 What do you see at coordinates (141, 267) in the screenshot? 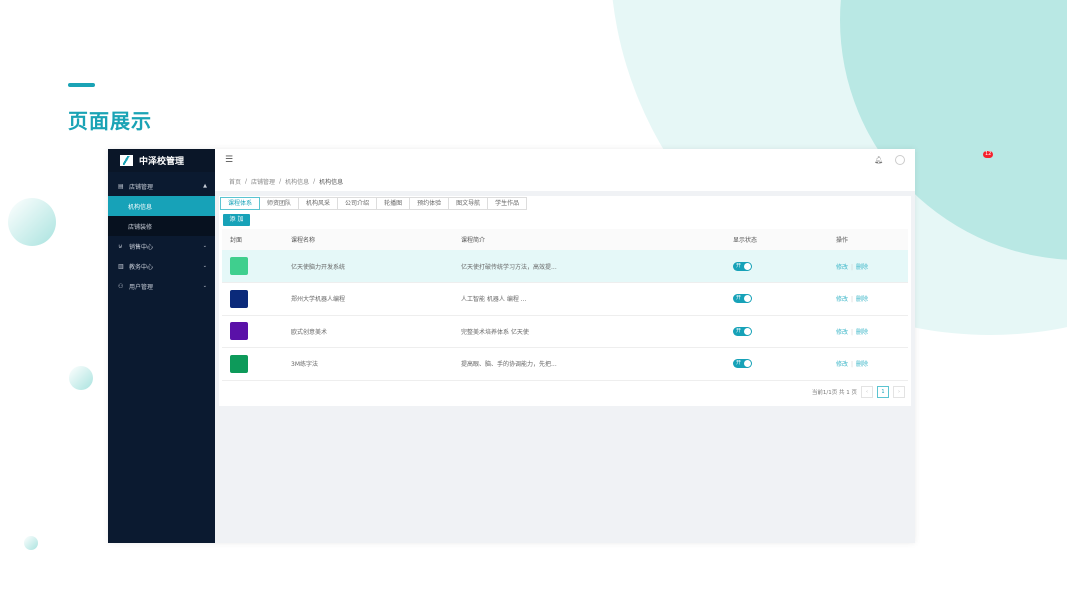
I see `sidebar-item-label: 教务中心` at bounding box center [141, 267].